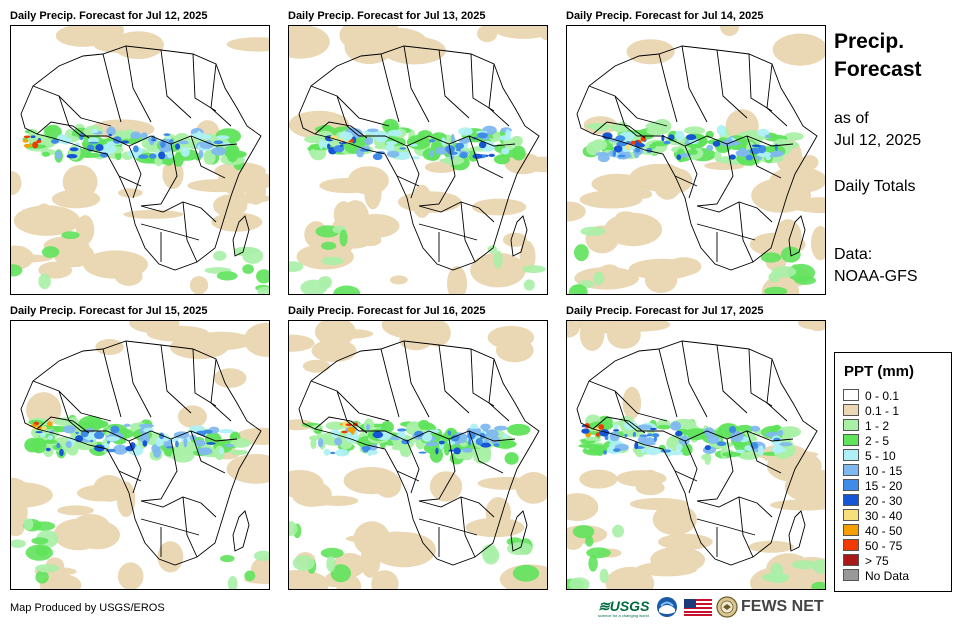 The height and width of the screenshot is (624, 970). Describe the element at coordinates (887, 576) in the screenshot. I see `legend-label: No Data` at that location.